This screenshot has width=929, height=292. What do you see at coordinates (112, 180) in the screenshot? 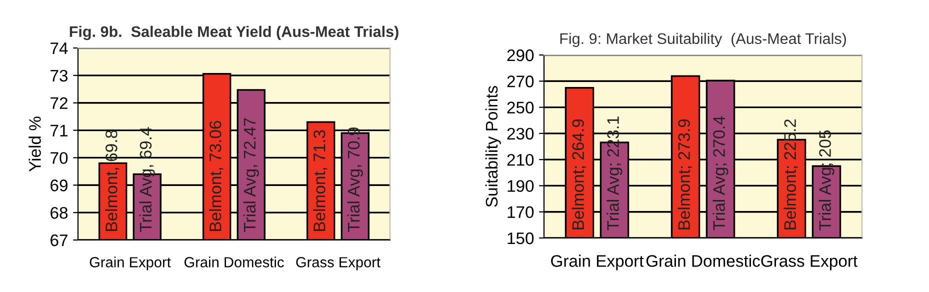
I see `data-label: Belmont, 69.8` at bounding box center [112, 180].